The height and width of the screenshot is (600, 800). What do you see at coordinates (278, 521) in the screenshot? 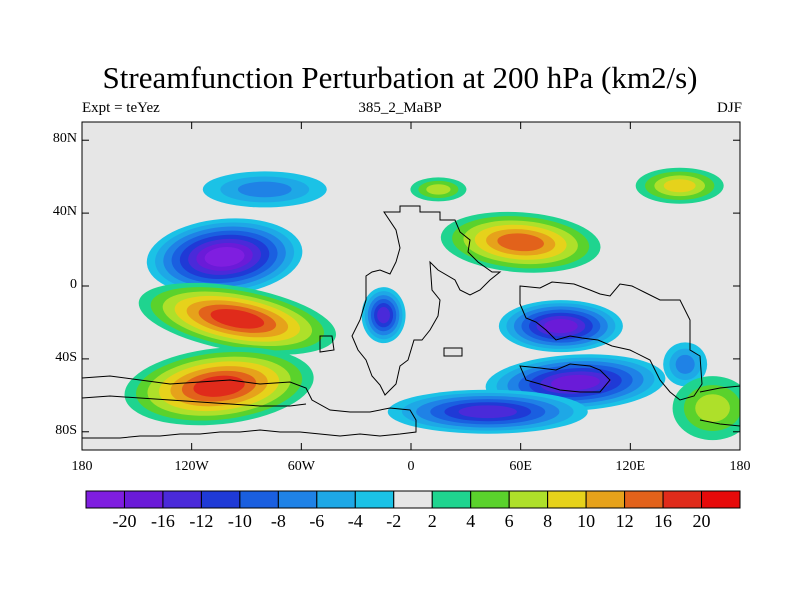
I see `colorbar-label: -8` at bounding box center [278, 521].